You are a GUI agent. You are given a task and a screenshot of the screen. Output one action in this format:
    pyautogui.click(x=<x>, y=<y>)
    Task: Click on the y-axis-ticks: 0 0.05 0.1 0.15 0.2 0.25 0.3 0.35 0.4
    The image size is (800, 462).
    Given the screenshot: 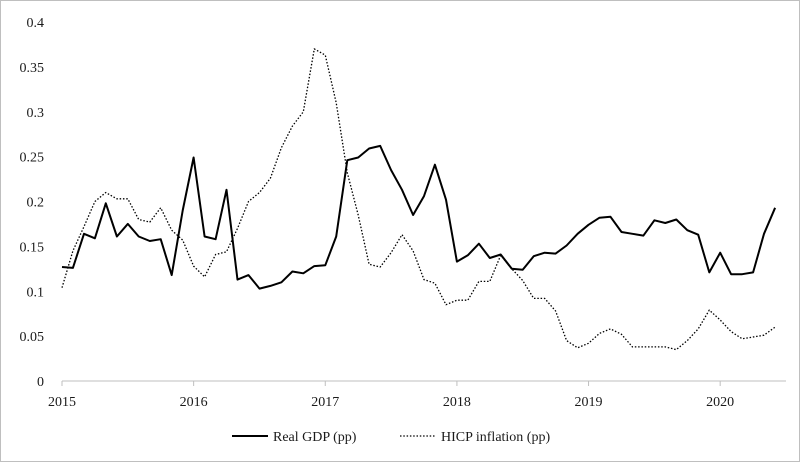 What is the action you would take?
    pyautogui.click(x=32, y=203)
    